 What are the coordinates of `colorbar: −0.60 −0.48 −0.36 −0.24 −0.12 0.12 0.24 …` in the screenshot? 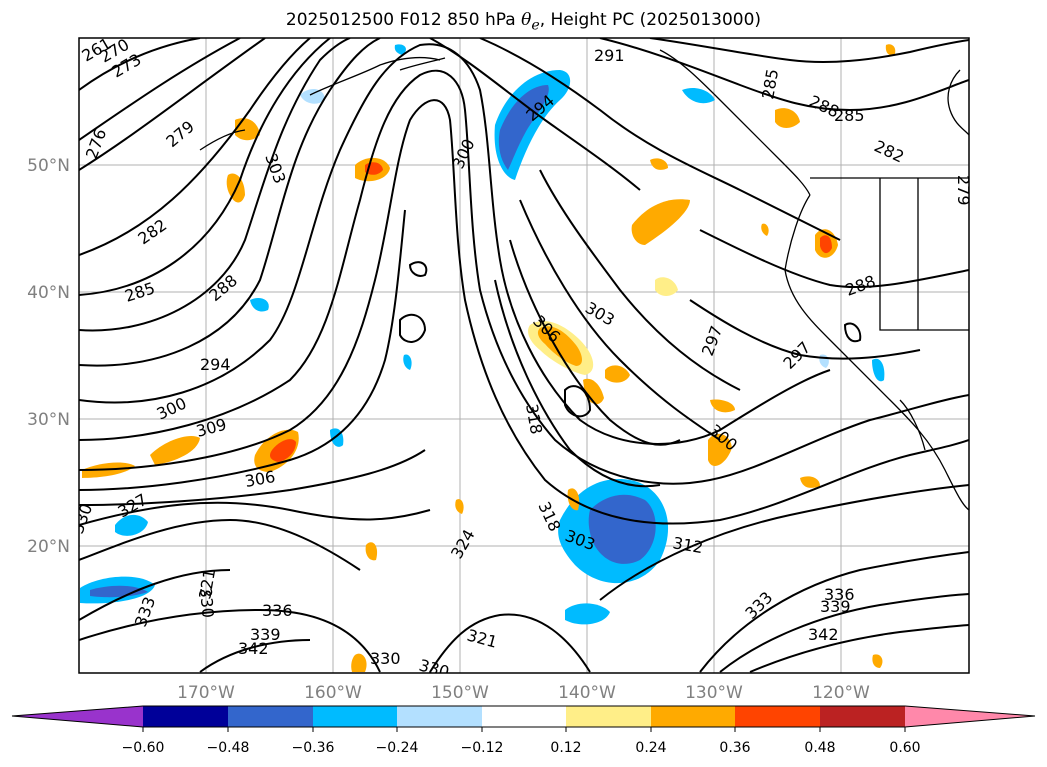 It's located at (523, 730).